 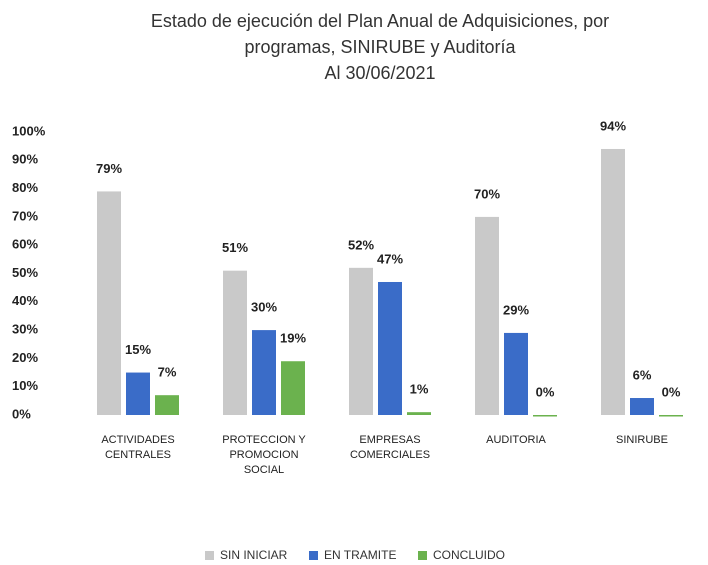 I want to click on x-tick-label: SINIRUBE, so click(x=642, y=440).